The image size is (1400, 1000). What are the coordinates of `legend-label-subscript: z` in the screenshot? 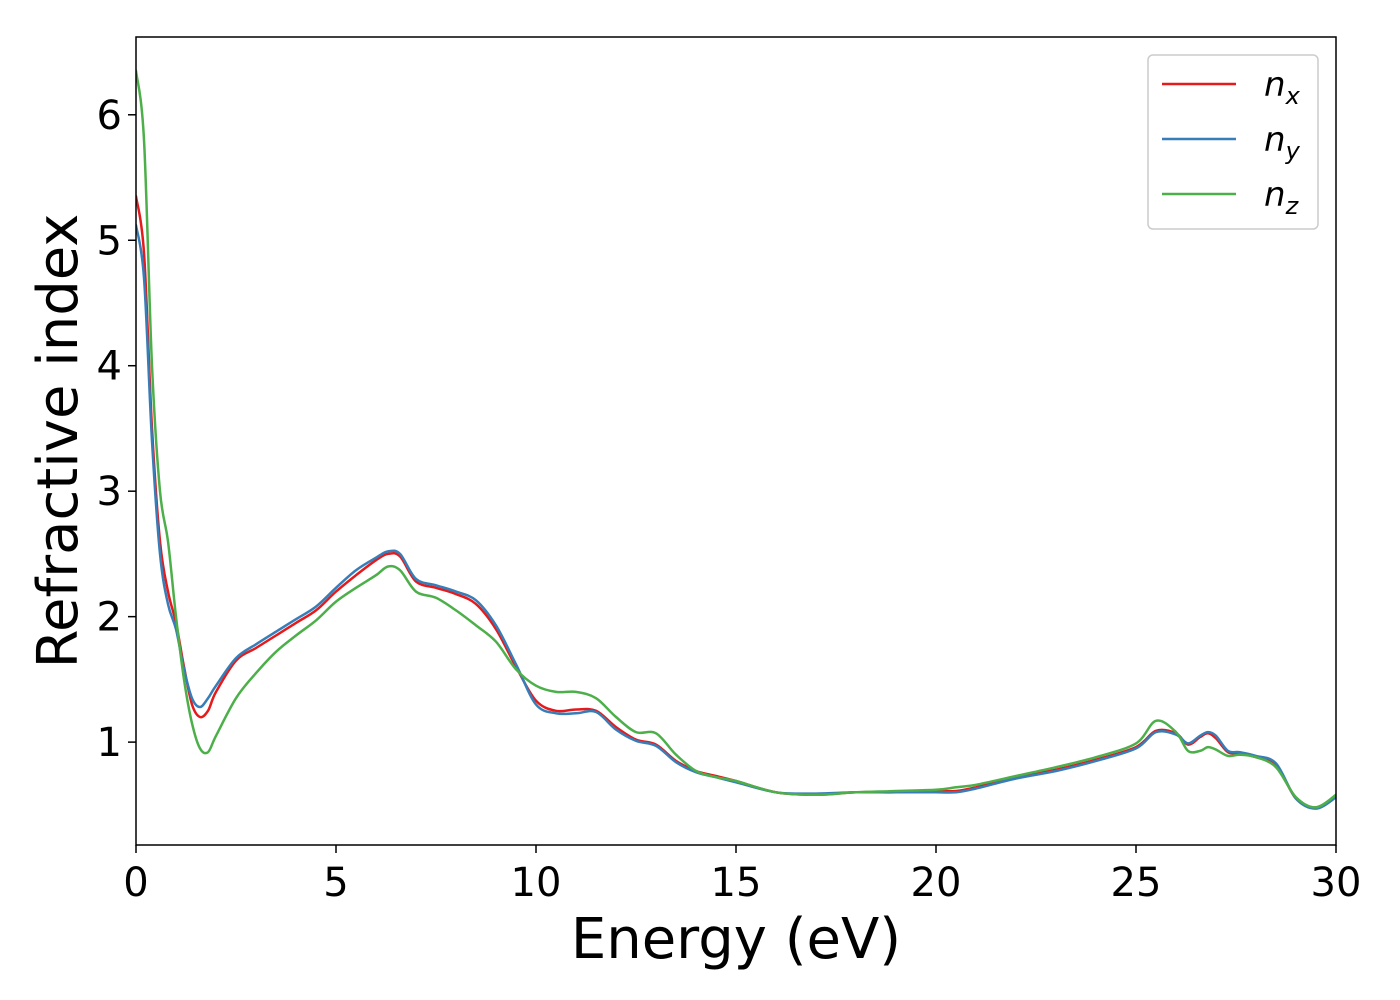 It's located at (1292, 206).